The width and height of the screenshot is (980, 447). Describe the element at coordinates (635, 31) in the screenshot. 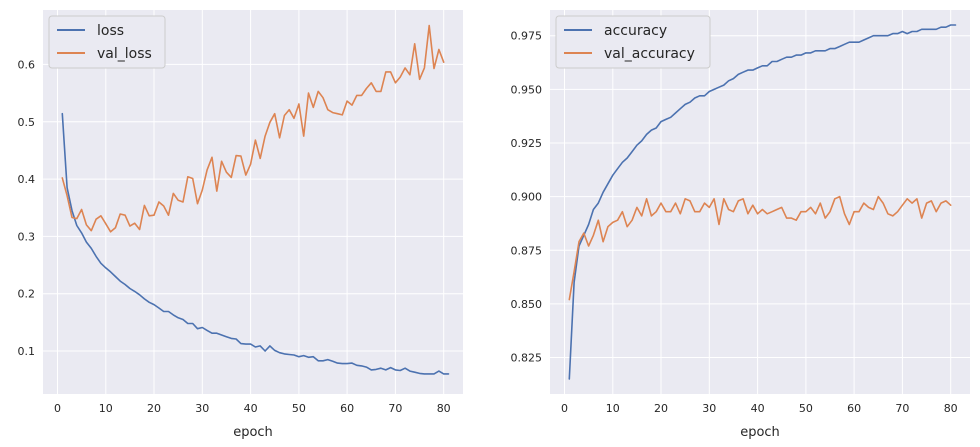

I see `legend-label-accuracy: accuracy` at that location.